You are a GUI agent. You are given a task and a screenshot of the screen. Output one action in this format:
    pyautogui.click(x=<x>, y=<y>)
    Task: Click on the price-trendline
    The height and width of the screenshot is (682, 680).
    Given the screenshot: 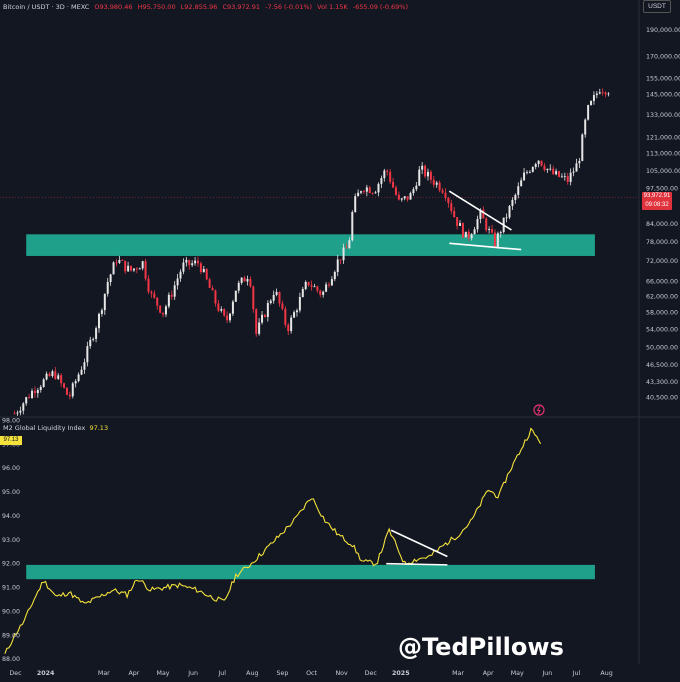 What is the action you would take?
    pyautogui.click(x=485, y=246)
    